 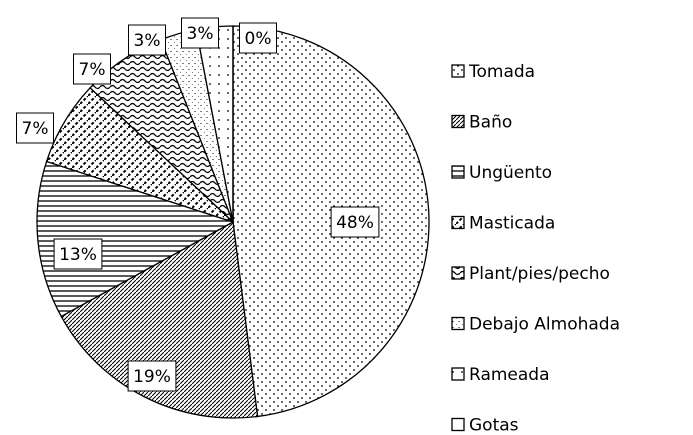 I want to click on data-label: 13%, so click(x=78, y=255).